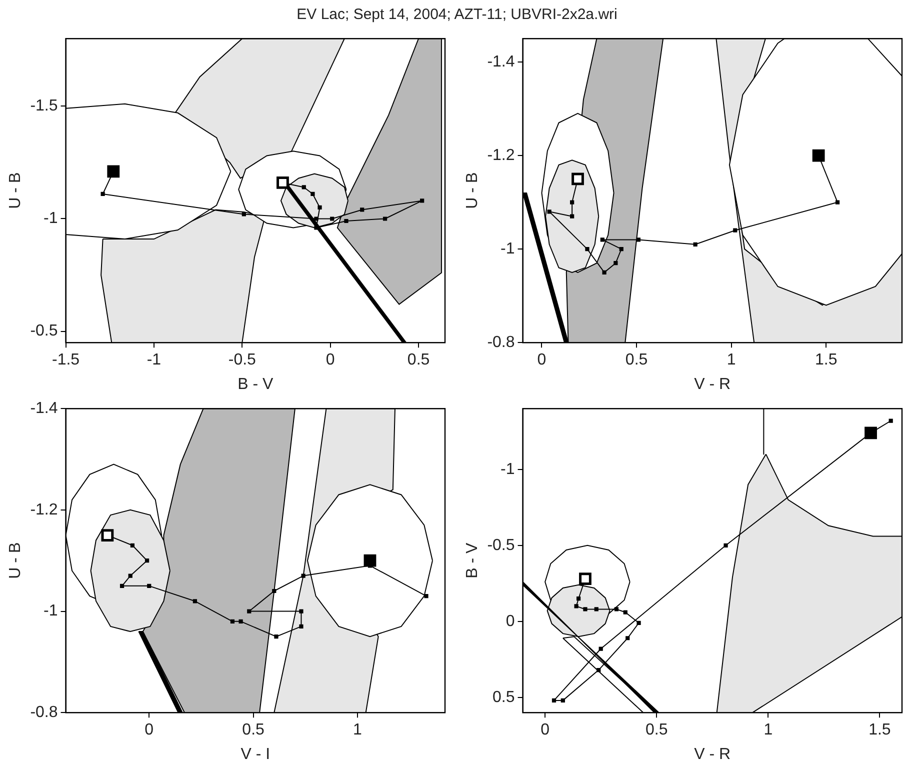  Describe the element at coordinates (256, 384) in the screenshot. I see `x-axis-title: B - V` at that location.